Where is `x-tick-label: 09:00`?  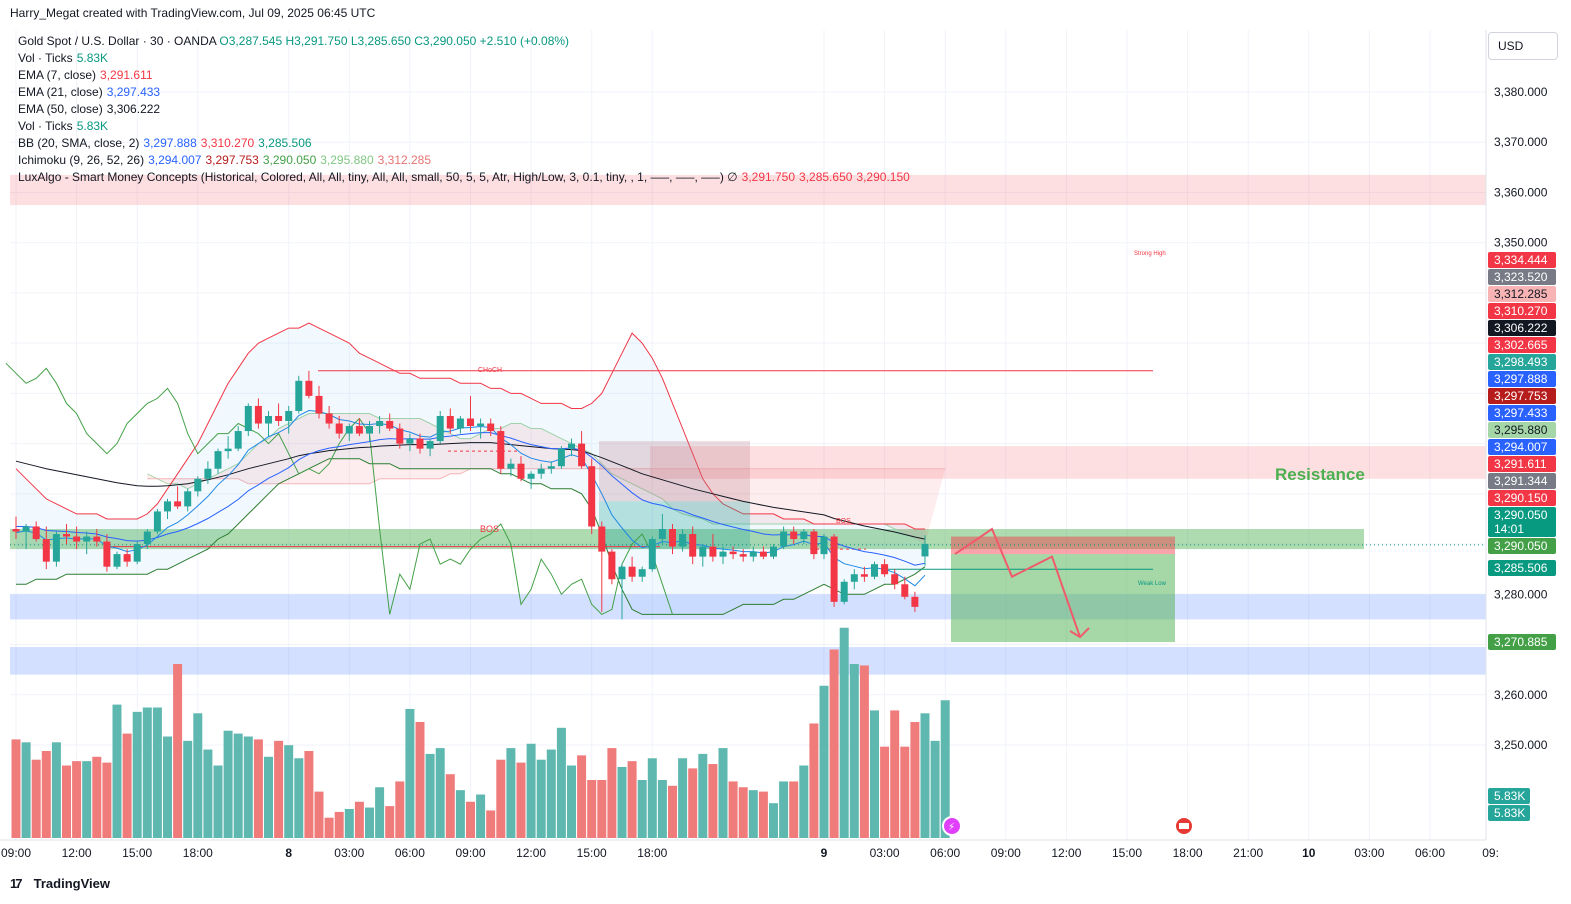 x-tick-label: 09:00 is located at coordinates (1006, 853).